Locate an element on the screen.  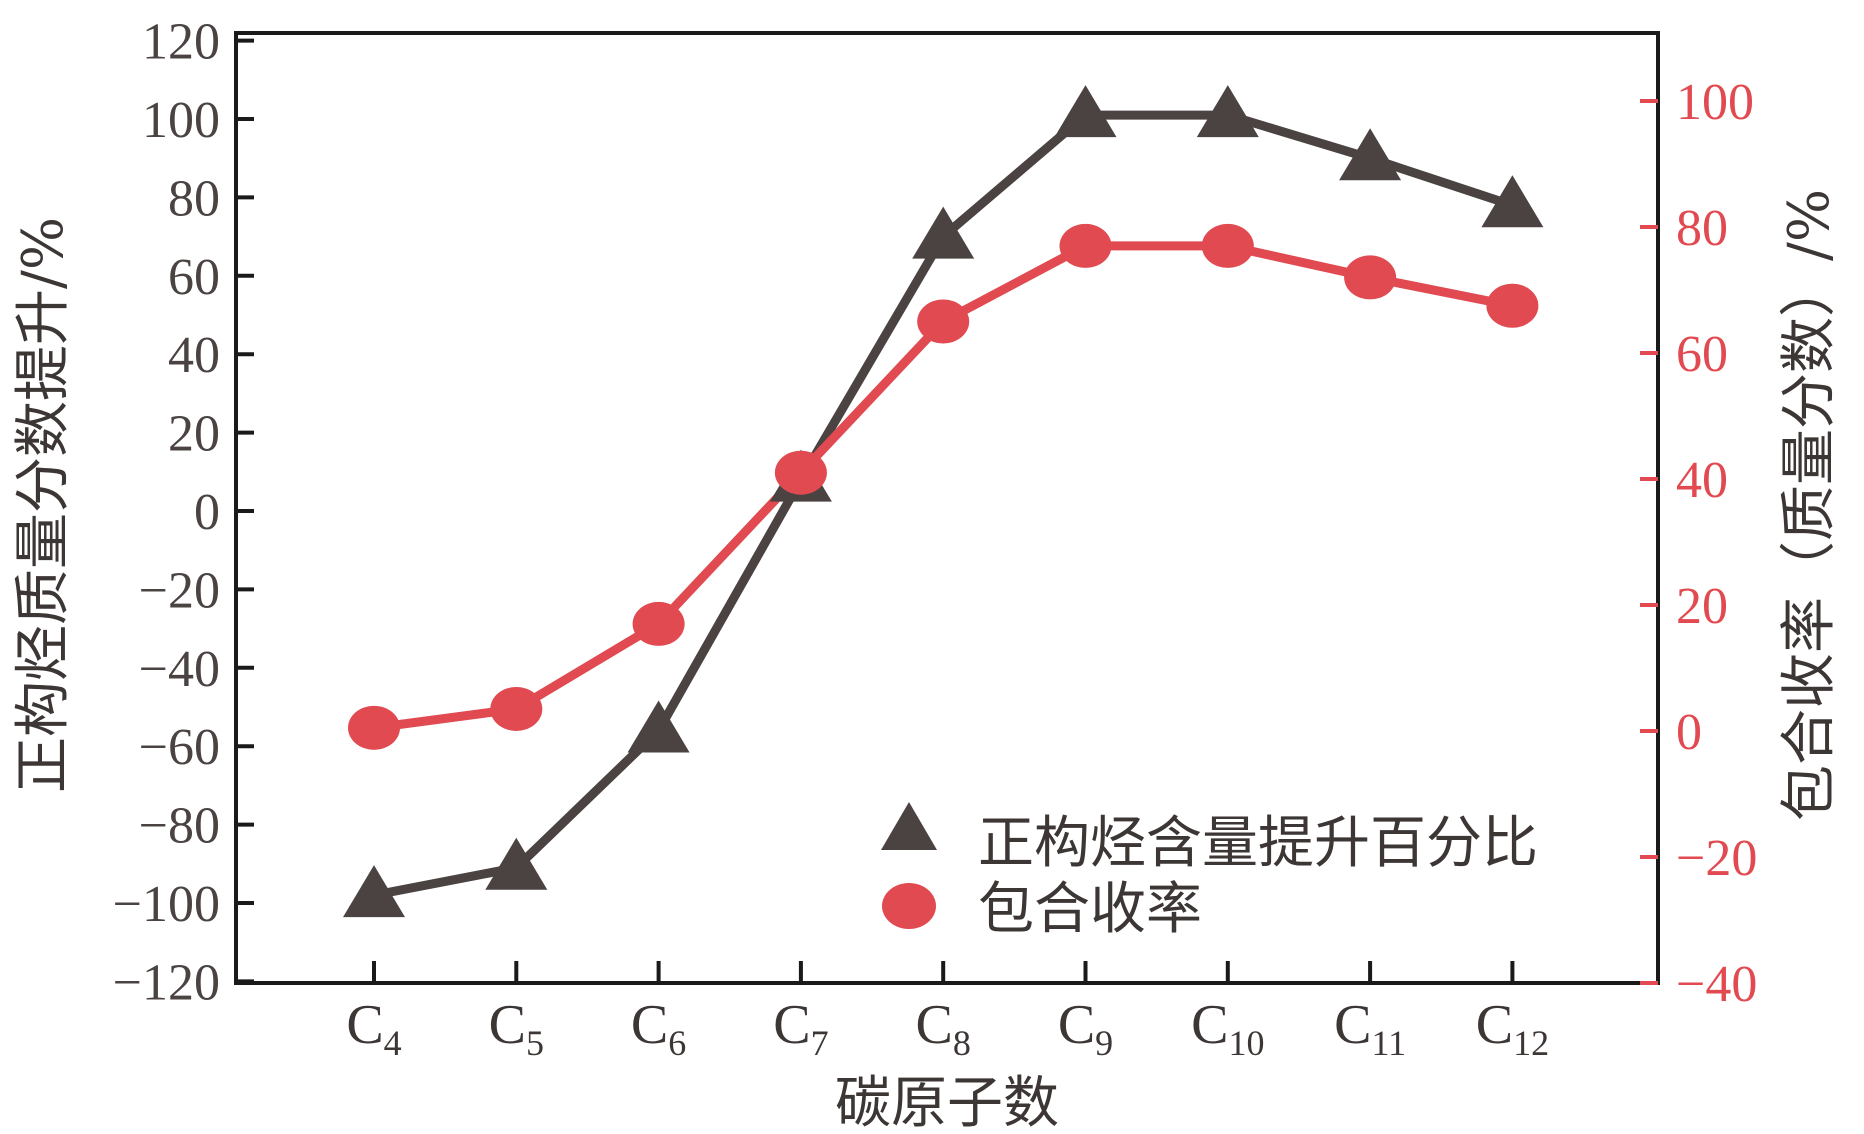
legend: 正构烃含量提升百分比 包合收率 is located at coordinates (1209, 872).